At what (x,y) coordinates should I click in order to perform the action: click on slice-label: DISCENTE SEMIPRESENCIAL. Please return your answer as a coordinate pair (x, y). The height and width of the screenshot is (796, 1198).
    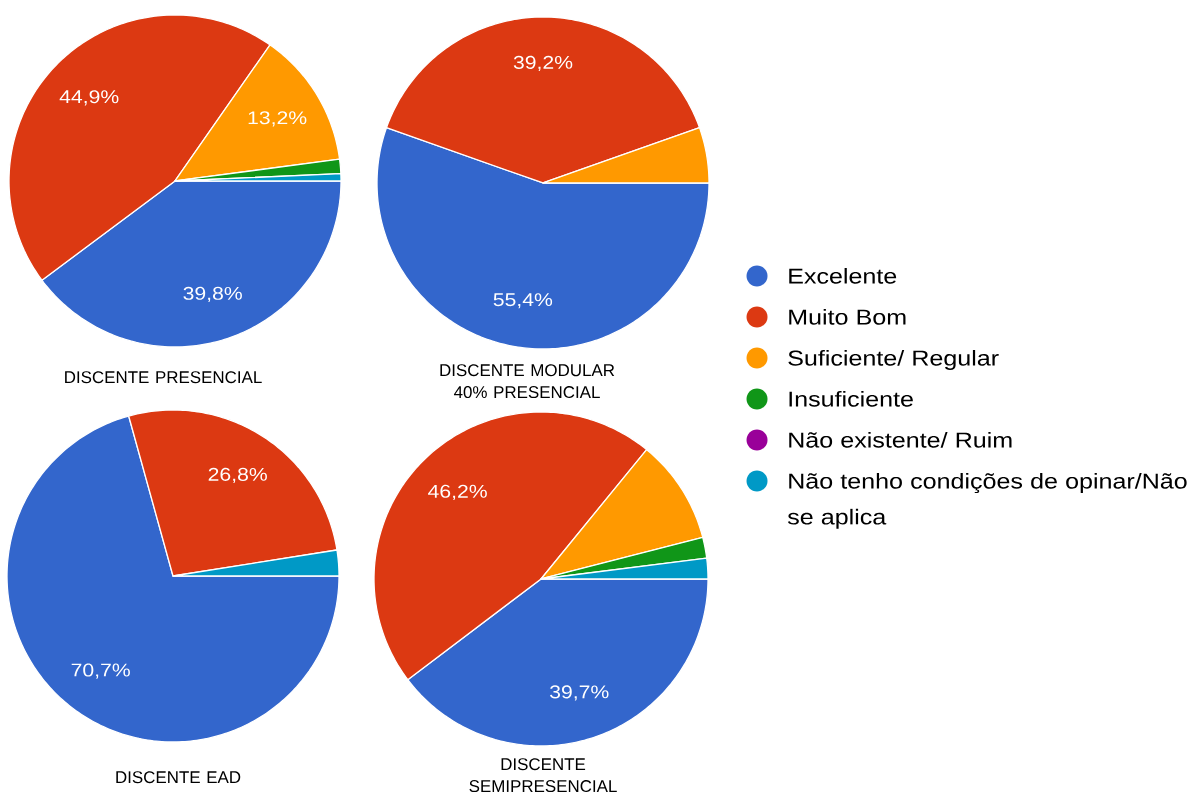
    Looking at the image, I should click on (543, 775).